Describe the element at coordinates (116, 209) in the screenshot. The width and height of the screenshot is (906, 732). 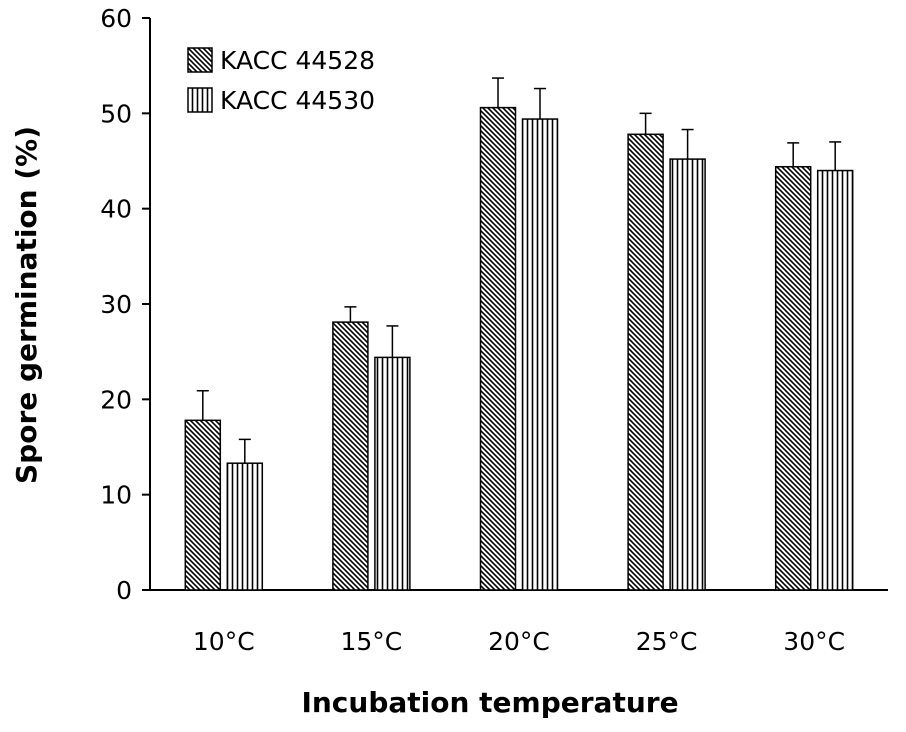
I see `y-tick-label: 40` at that location.